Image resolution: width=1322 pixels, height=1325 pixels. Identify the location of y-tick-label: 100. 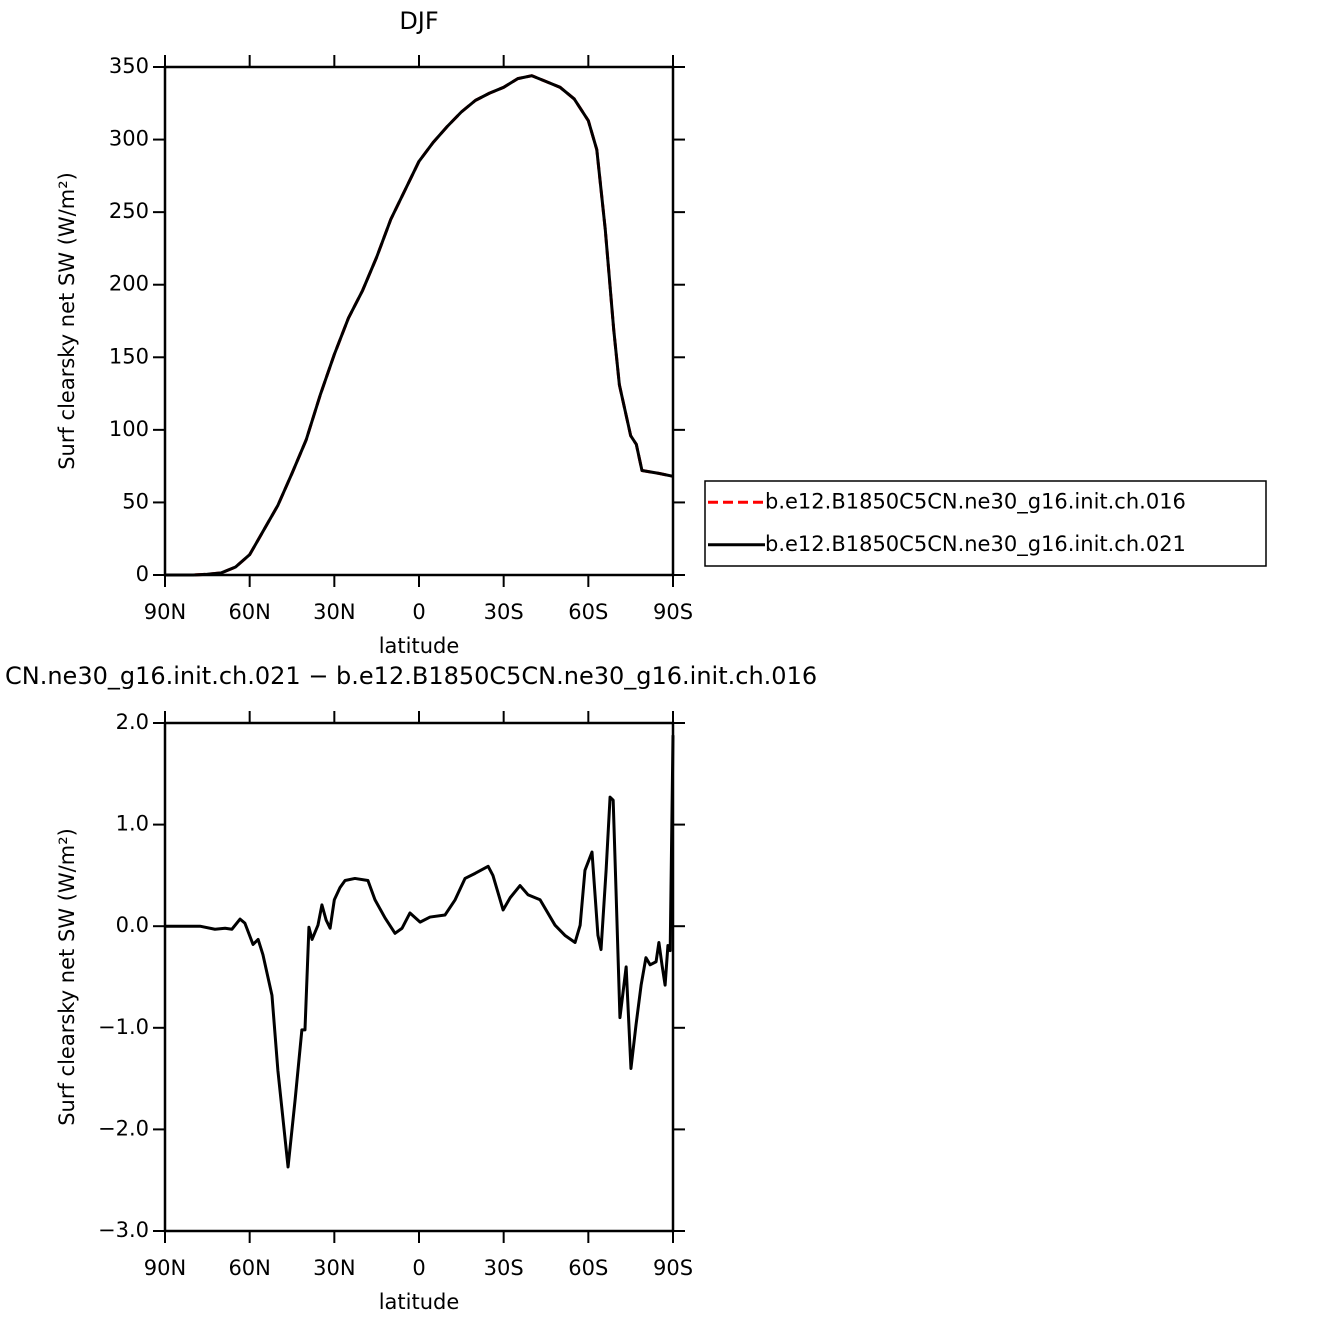
(129, 429).